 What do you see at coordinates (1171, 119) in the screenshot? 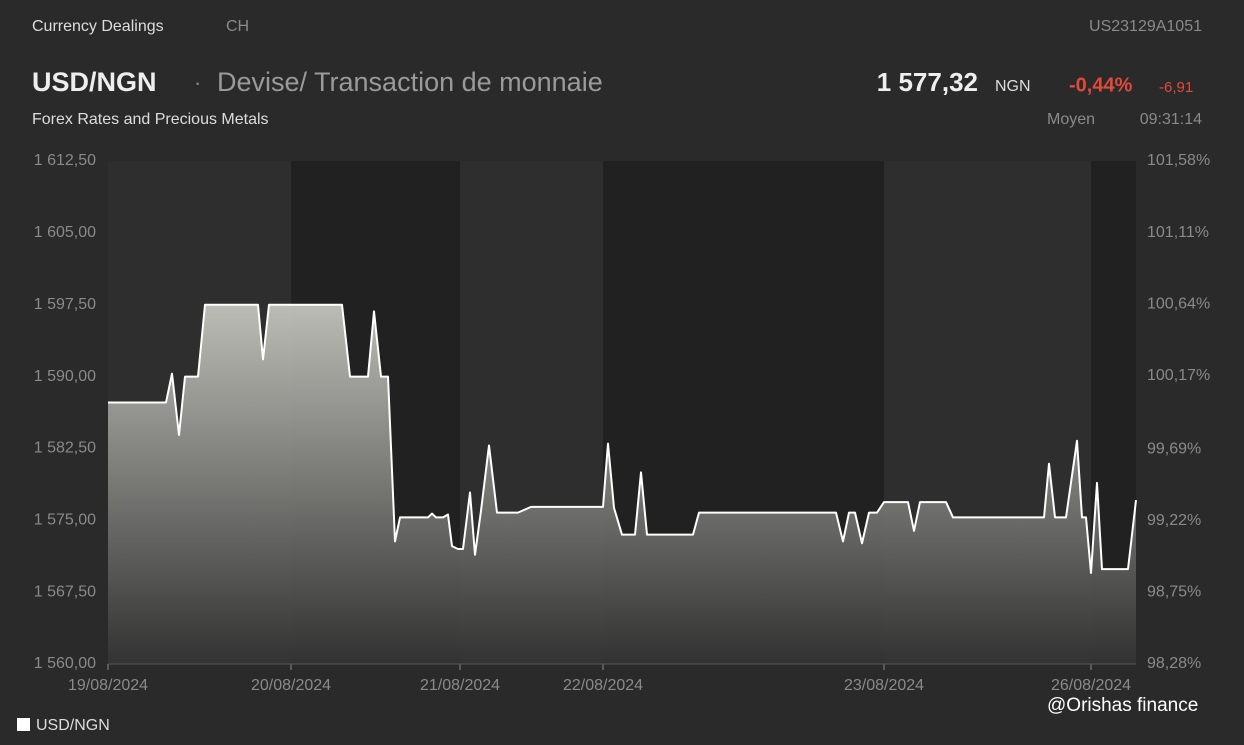
I see `time: 09:31:14` at bounding box center [1171, 119].